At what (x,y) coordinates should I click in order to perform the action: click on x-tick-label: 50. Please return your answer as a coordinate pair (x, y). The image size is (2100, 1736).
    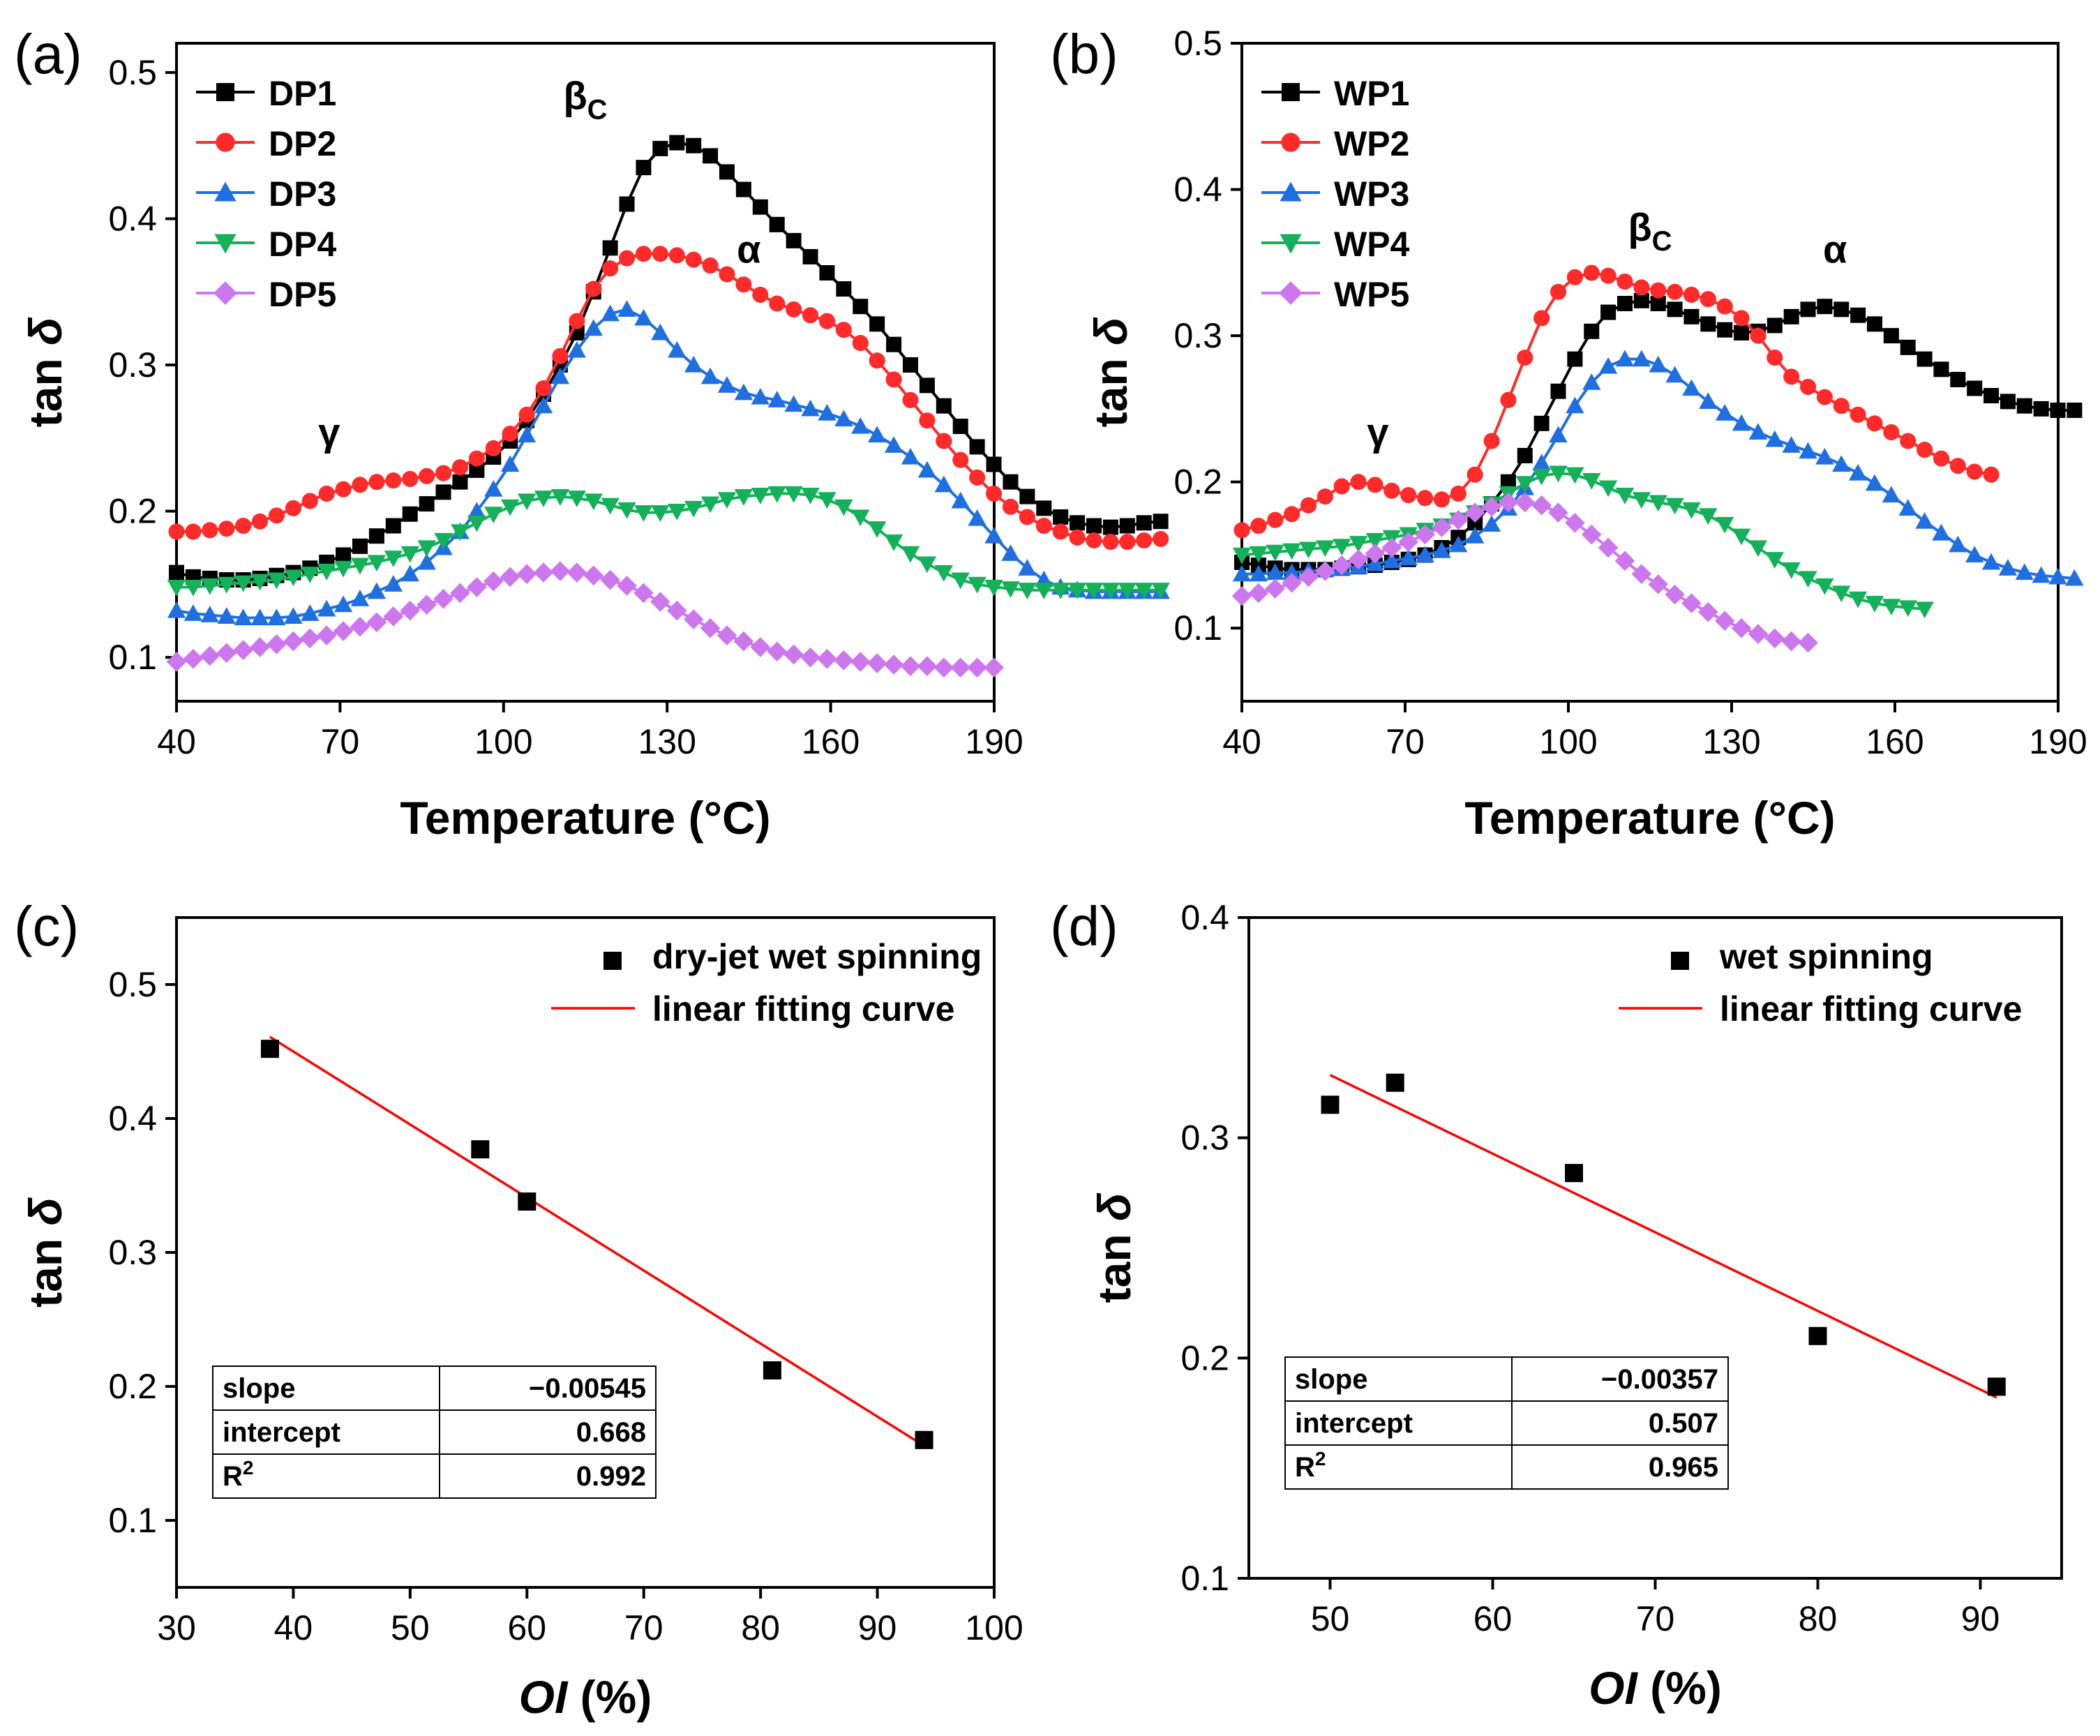
    Looking at the image, I should click on (1330, 1618).